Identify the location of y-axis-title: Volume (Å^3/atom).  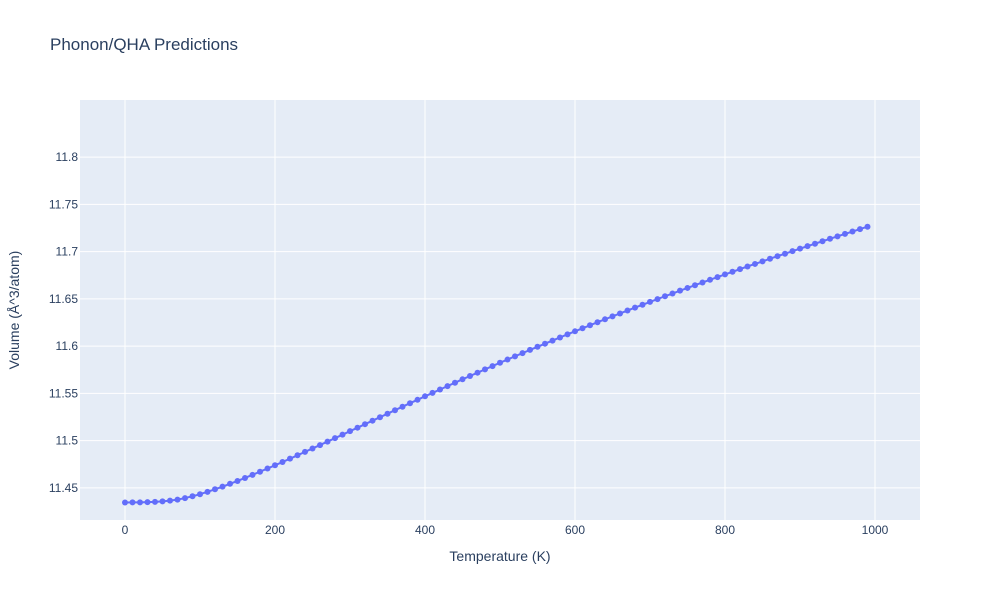
(14, 310).